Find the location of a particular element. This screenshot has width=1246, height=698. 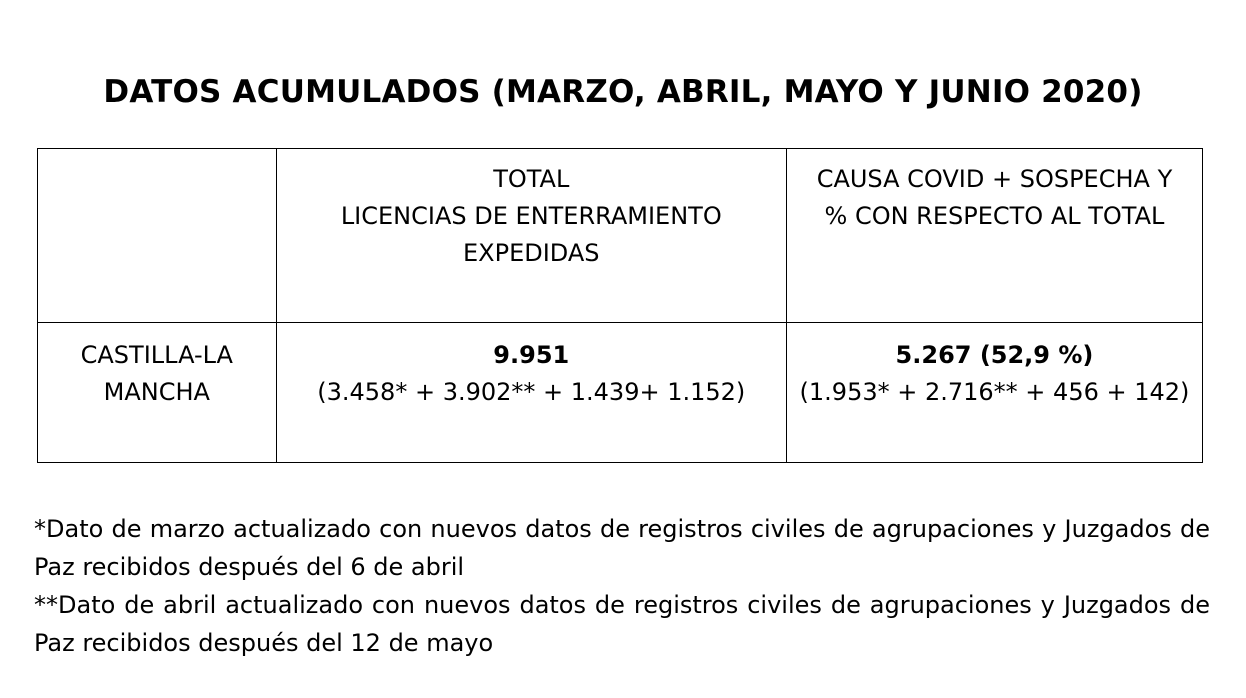

header-covid-line: CAUSA COVID + SOSPECHA Y is located at coordinates (994, 179).